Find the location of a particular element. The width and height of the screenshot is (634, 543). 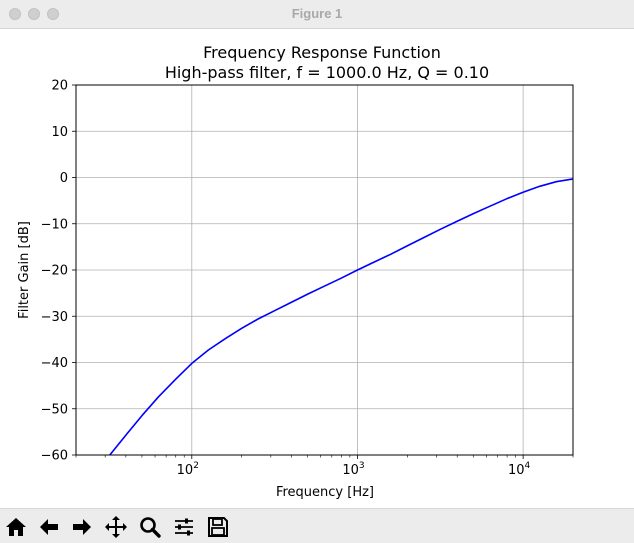

zoom-magnifier-icon is located at coordinates (150, 527).